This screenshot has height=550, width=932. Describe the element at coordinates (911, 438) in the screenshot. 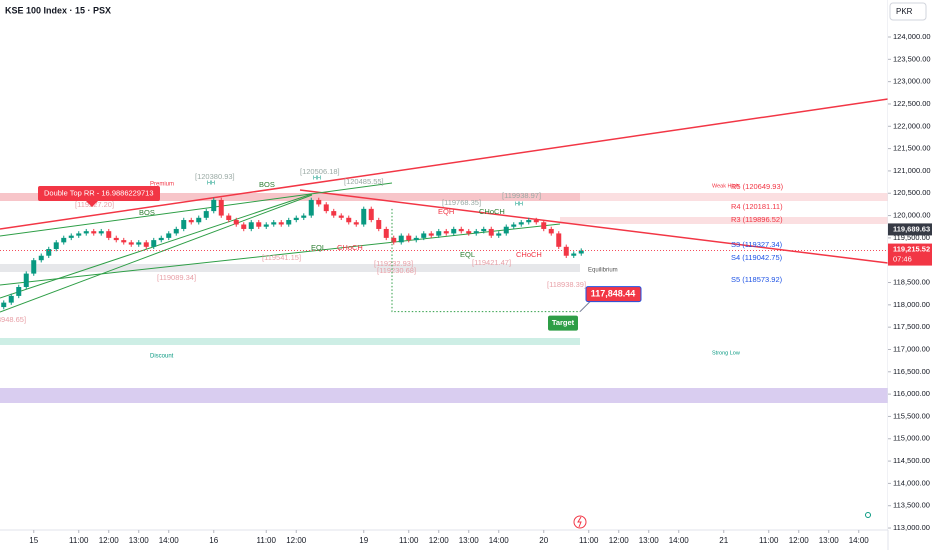

I see `y-tick-label: 115,000.00` at that location.